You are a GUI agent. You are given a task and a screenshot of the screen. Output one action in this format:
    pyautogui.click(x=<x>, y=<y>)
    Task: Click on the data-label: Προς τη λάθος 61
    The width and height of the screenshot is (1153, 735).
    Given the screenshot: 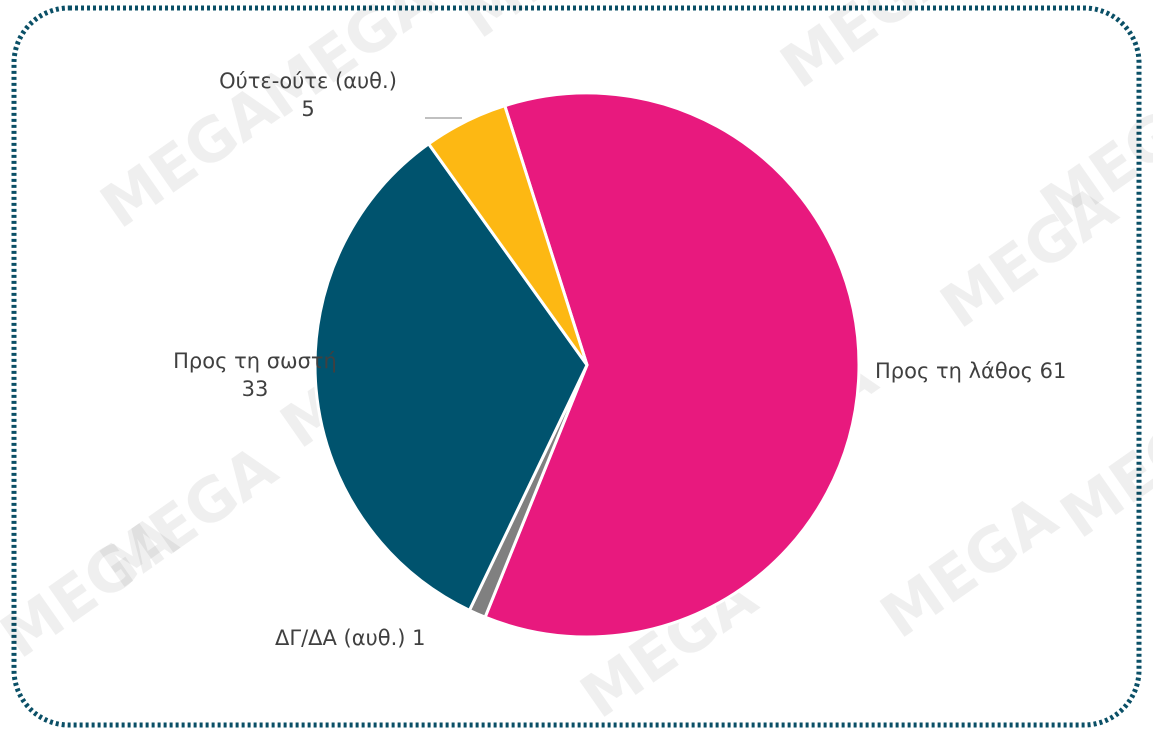 What is the action you would take?
    pyautogui.click(x=970, y=371)
    